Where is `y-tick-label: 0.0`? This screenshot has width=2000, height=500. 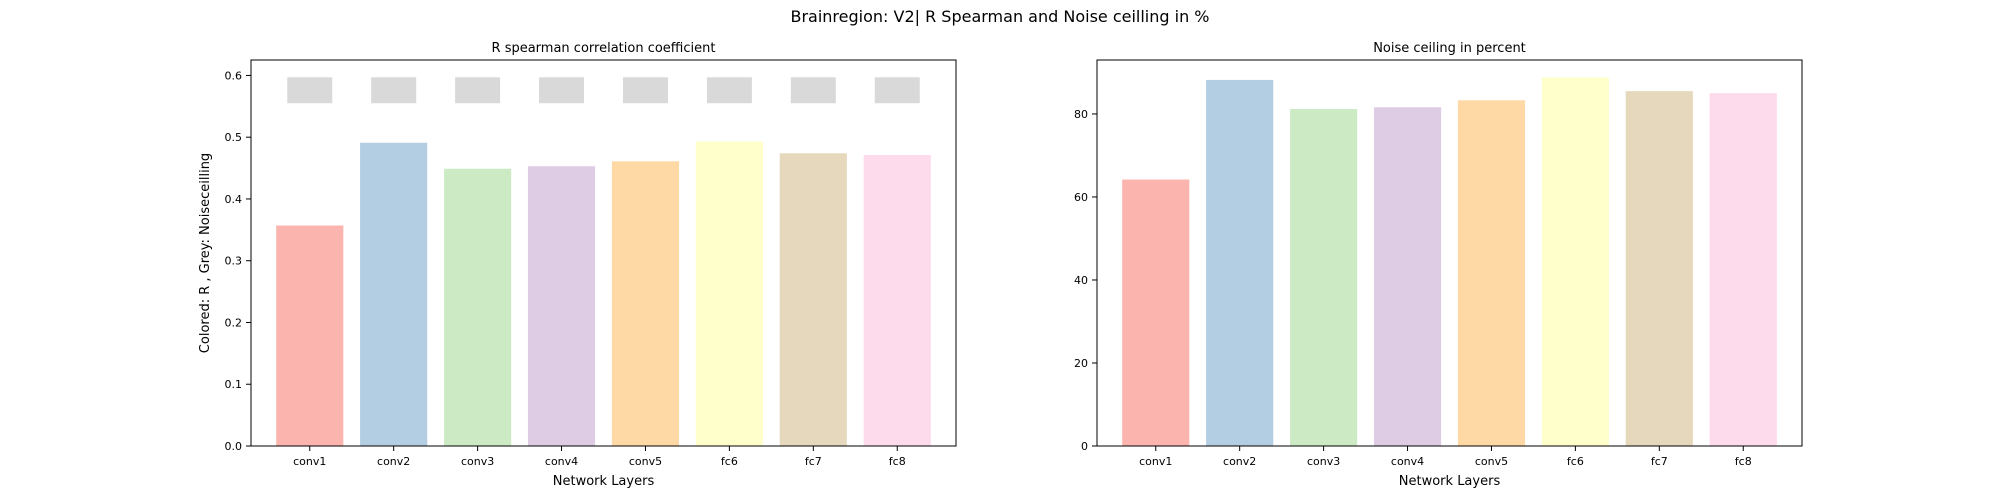 y-tick-label: 0.0 is located at coordinates (234, 446).